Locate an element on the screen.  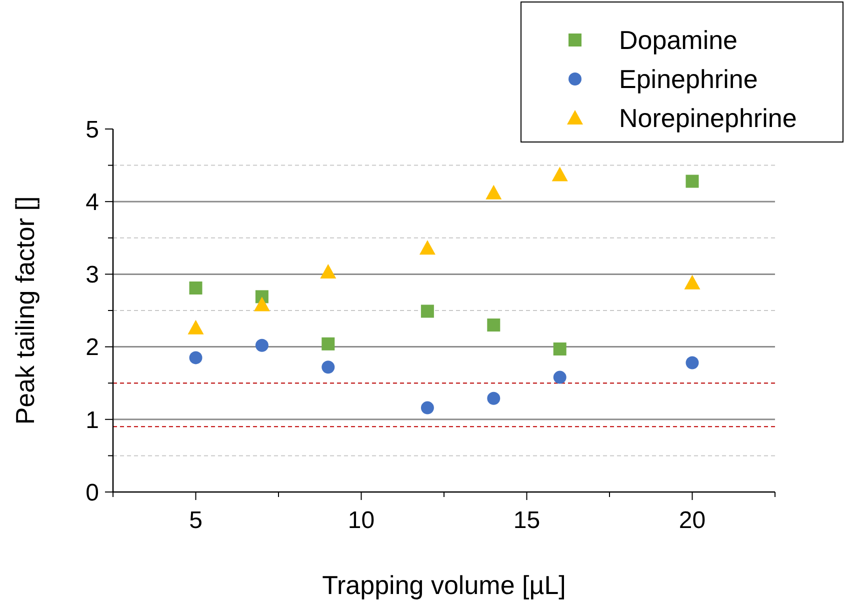
y-tick-label: 5 is located at coordinates (92, 130).